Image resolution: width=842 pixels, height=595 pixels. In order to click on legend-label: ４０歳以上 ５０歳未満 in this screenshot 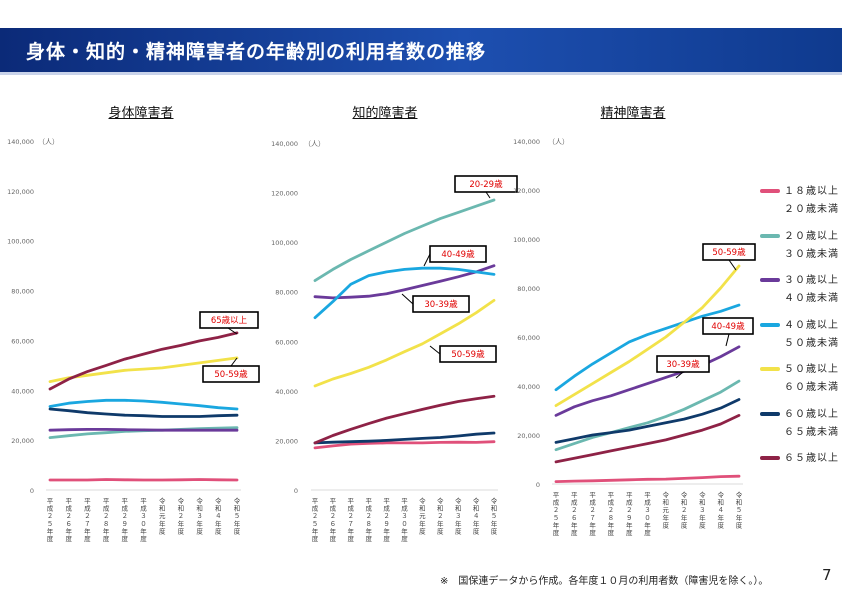, I will do `click(811, 334)`.